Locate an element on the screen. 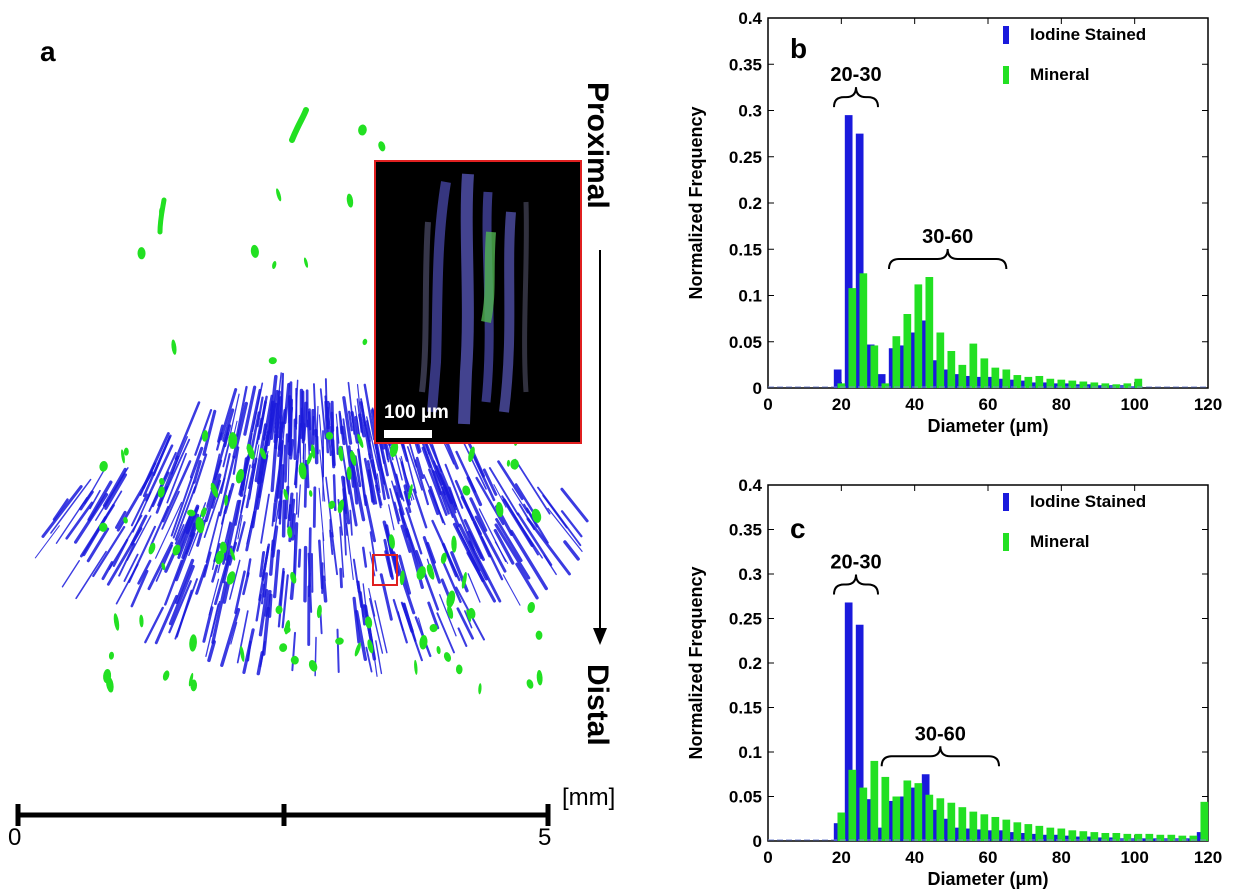 The image size is (1242, 895). x-tick-label: 120 is located at coordinates (1208, 857).